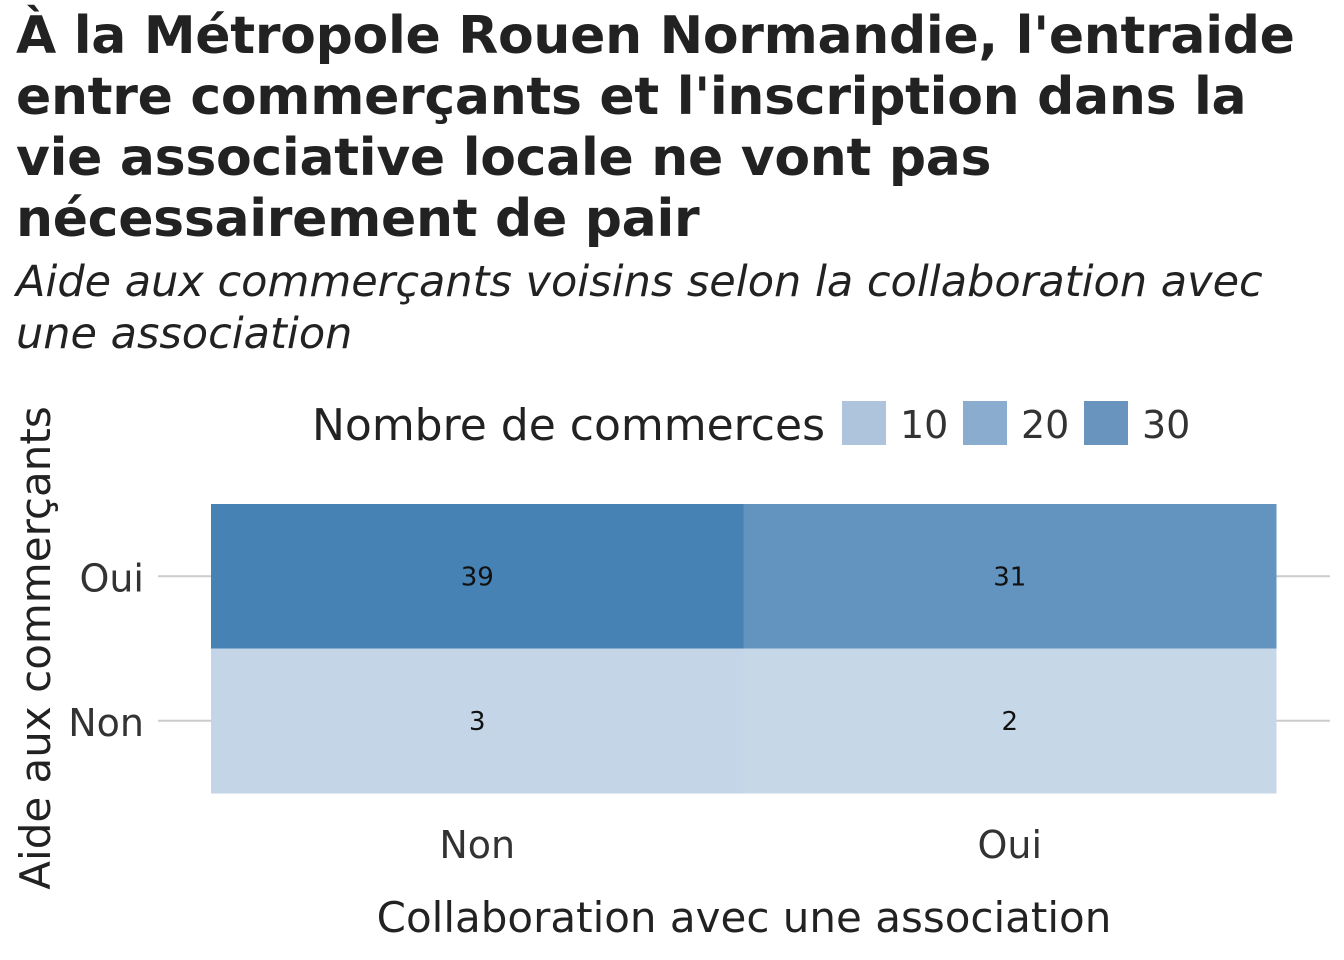 The image size is (1344, 960). Describe the element at coordinates (744, 917) in the screenshot. I see `x-axis-label: Collaboration avec une association` at that location.